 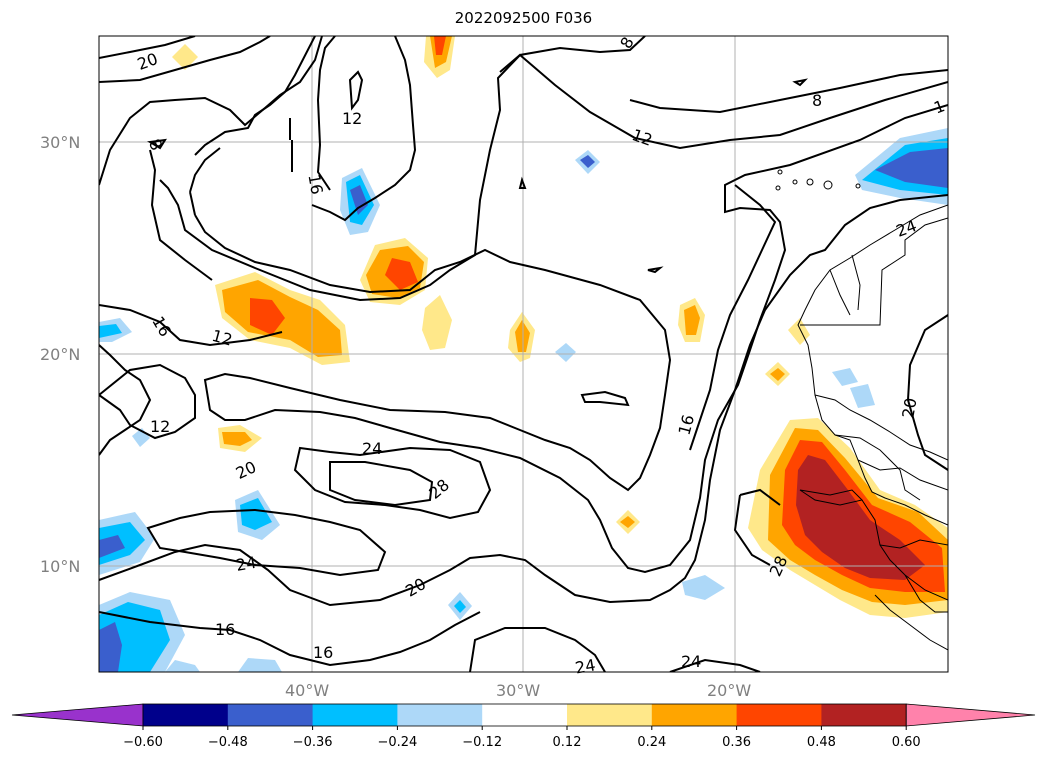 I want to click on colorbar-tick-label: −0.24, so click(x=397, y=742).